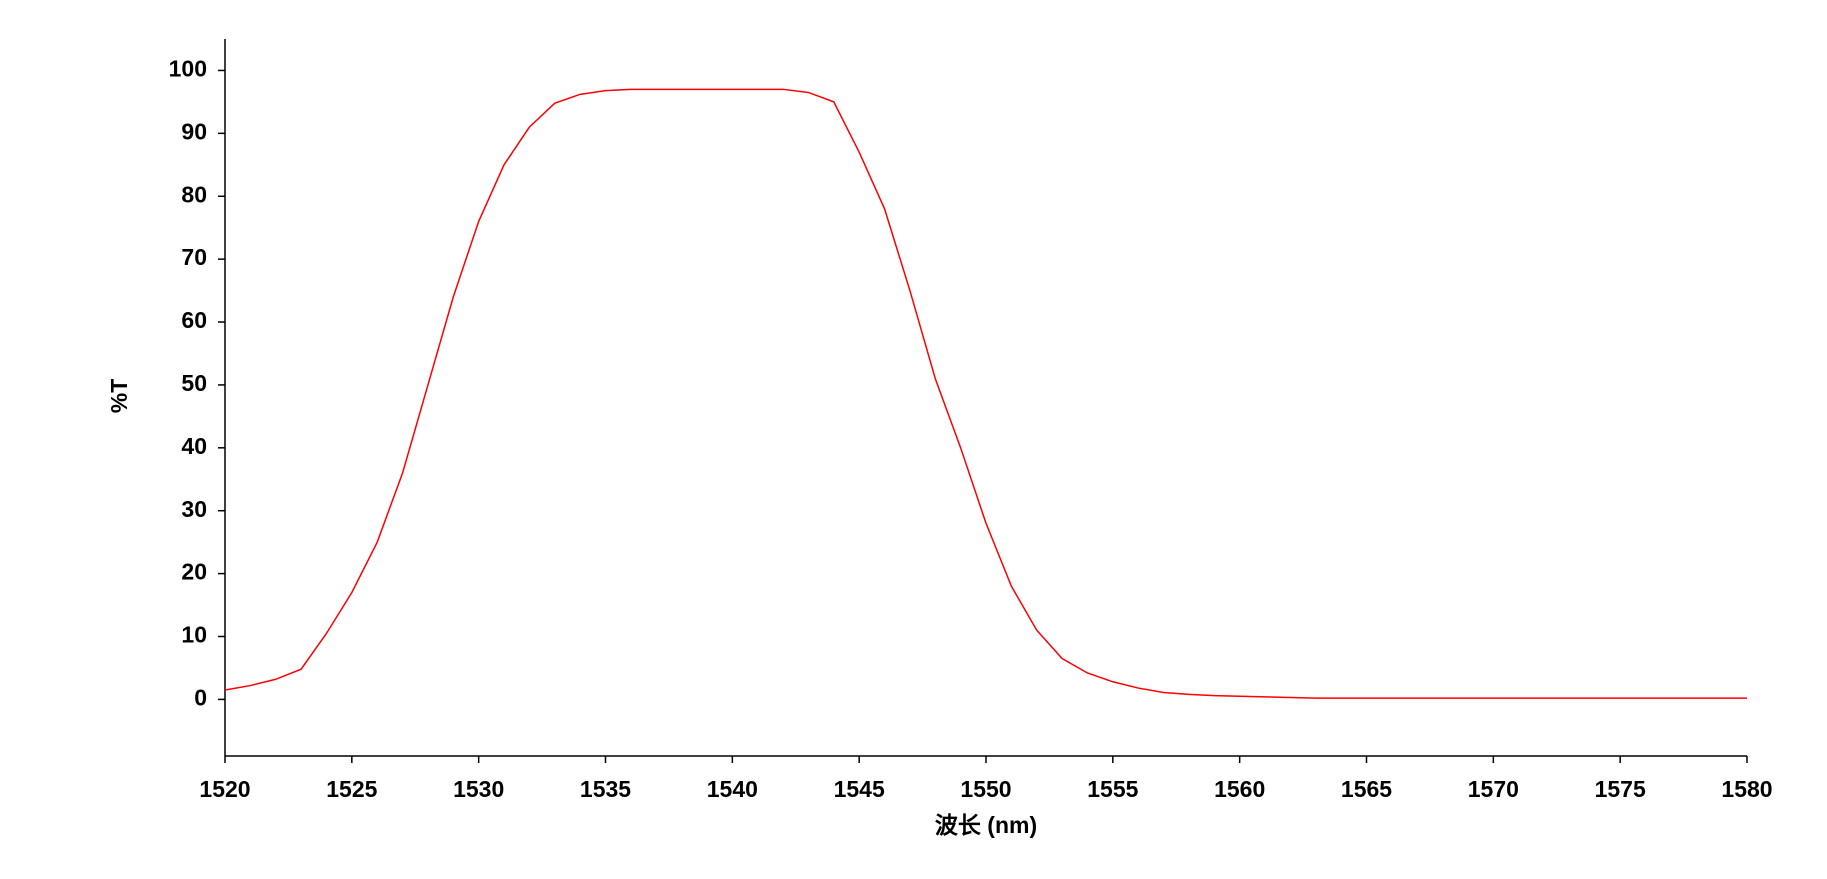  I want to click on x-tick-label: 1530, so click(478, 789).